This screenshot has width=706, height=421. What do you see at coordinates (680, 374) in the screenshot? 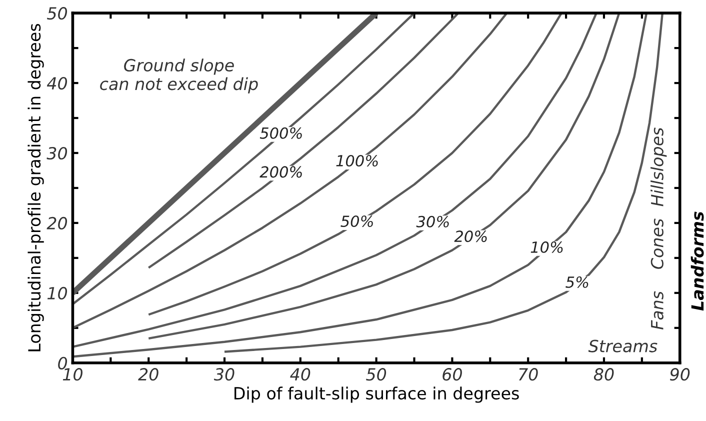
I see `x-tick-label: 90` at bounding box center [680, 374].